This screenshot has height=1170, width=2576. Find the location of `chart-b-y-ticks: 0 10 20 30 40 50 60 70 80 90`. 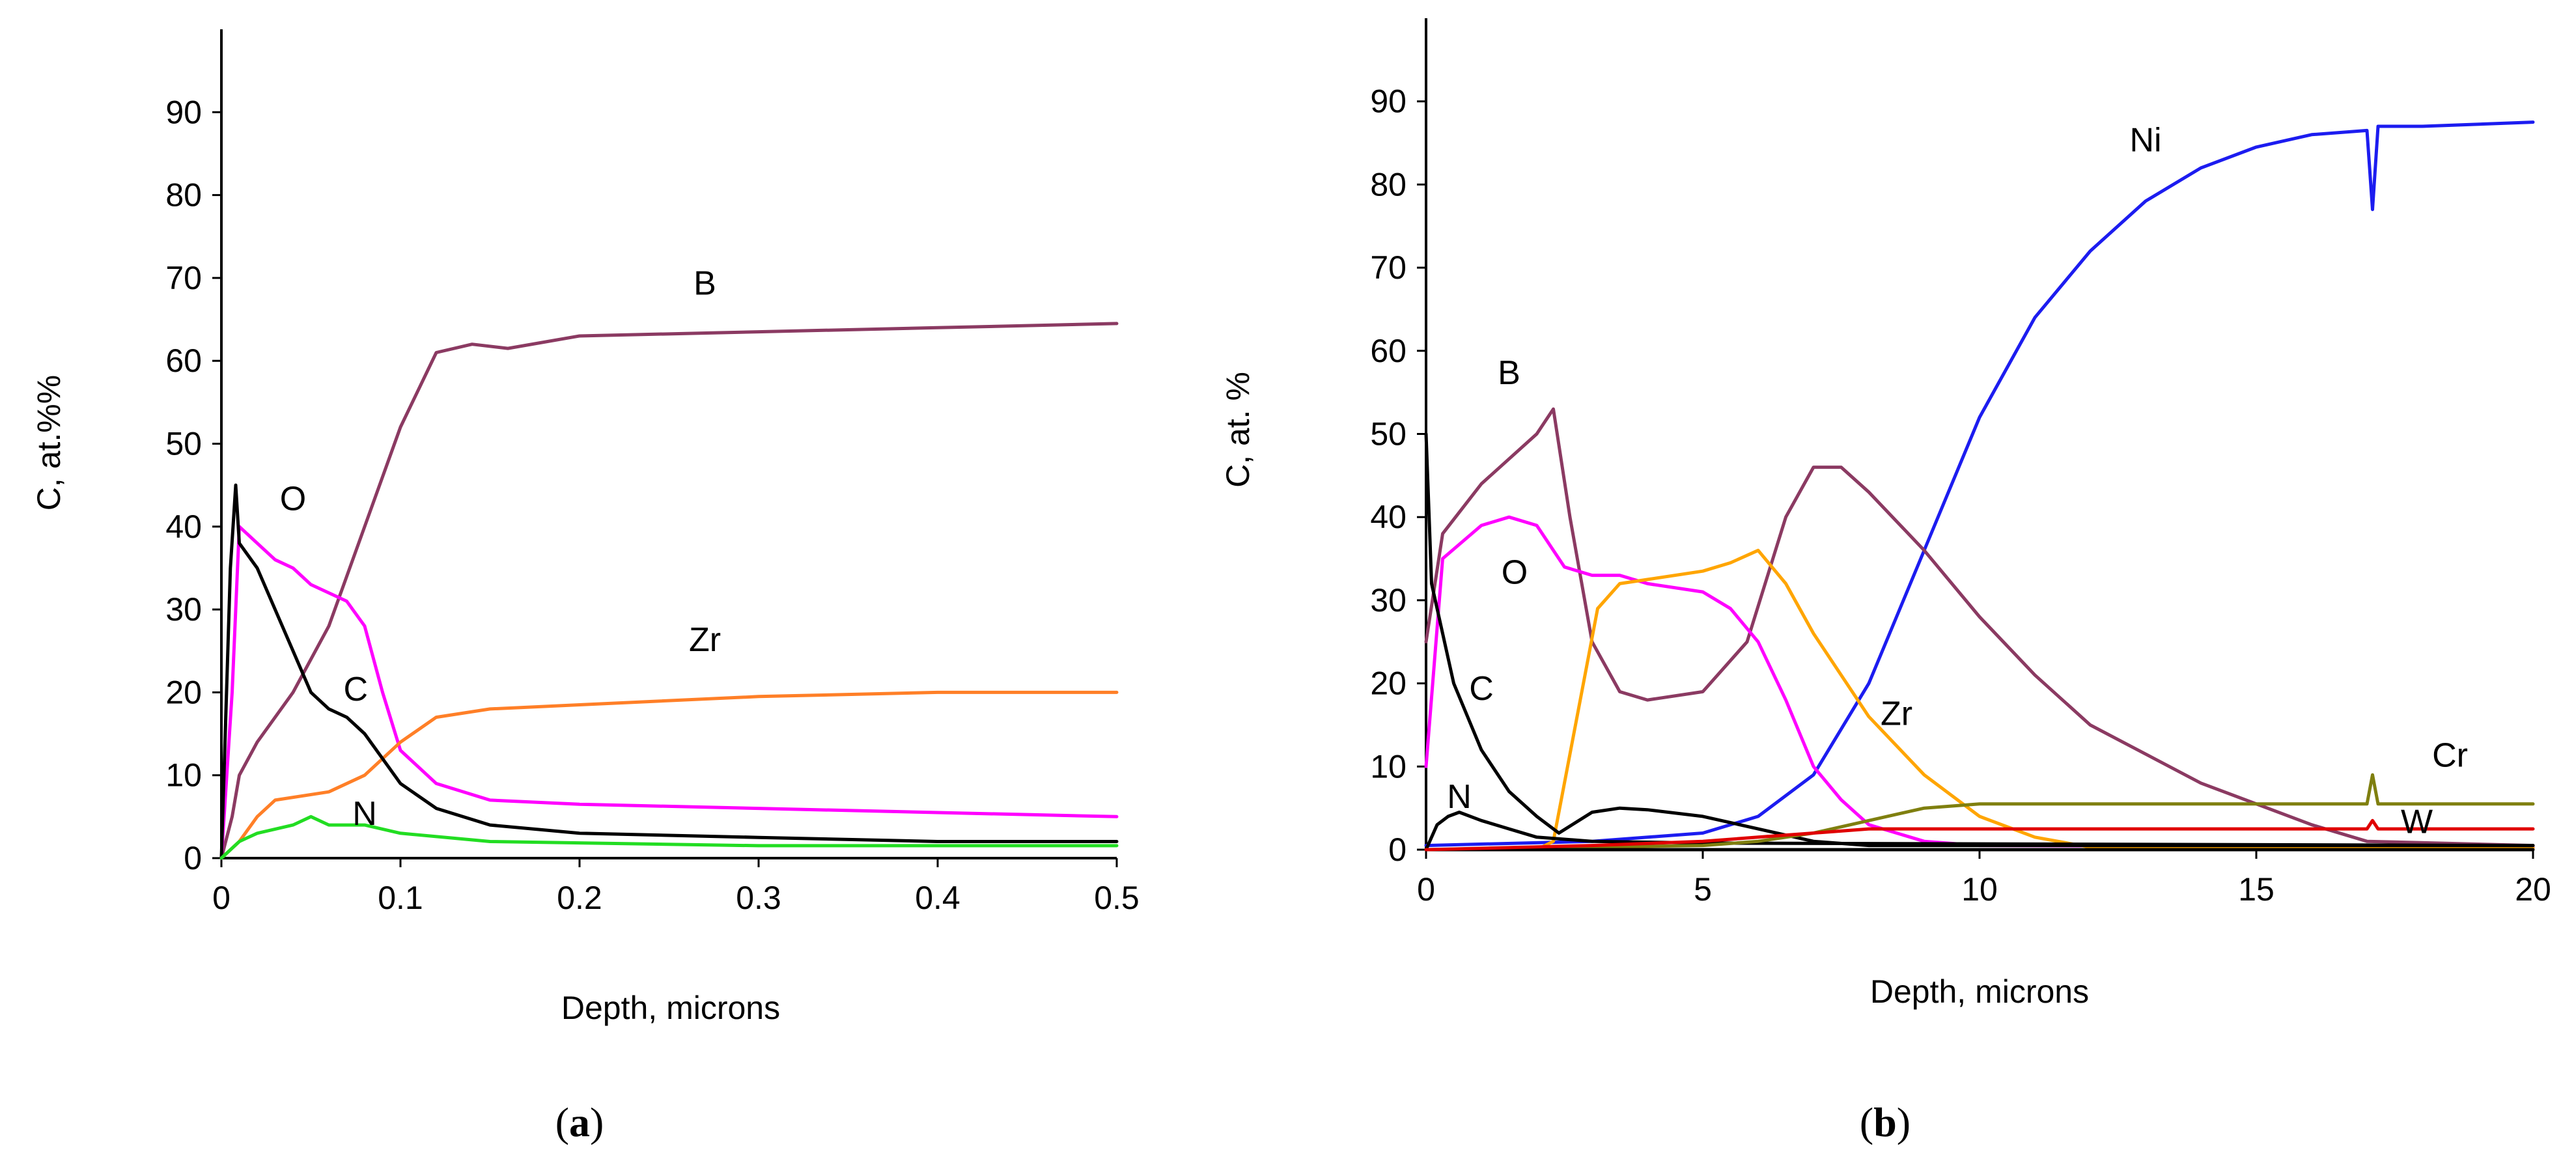

chart-b-y-ticks: 0 10 20 30 40 50 60 70 80 90 is located at coordinates (1398, 475).